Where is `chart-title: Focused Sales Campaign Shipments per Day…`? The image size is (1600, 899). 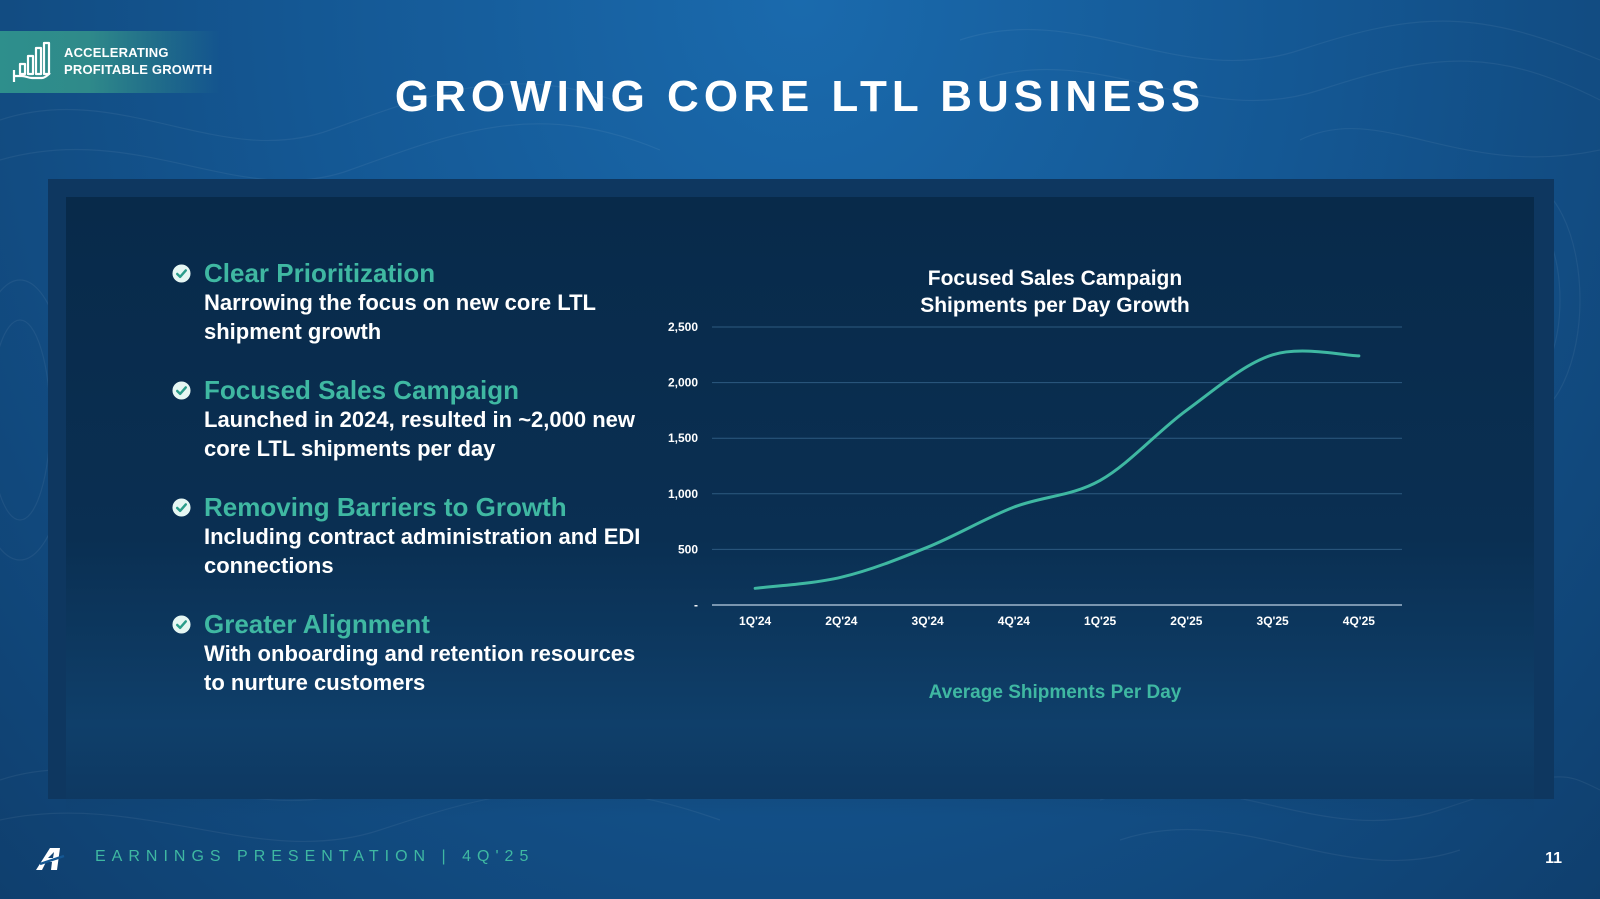
chart-title: Focused Sales Campaign Shipments per Day… is located at coordinates (1055, 292).